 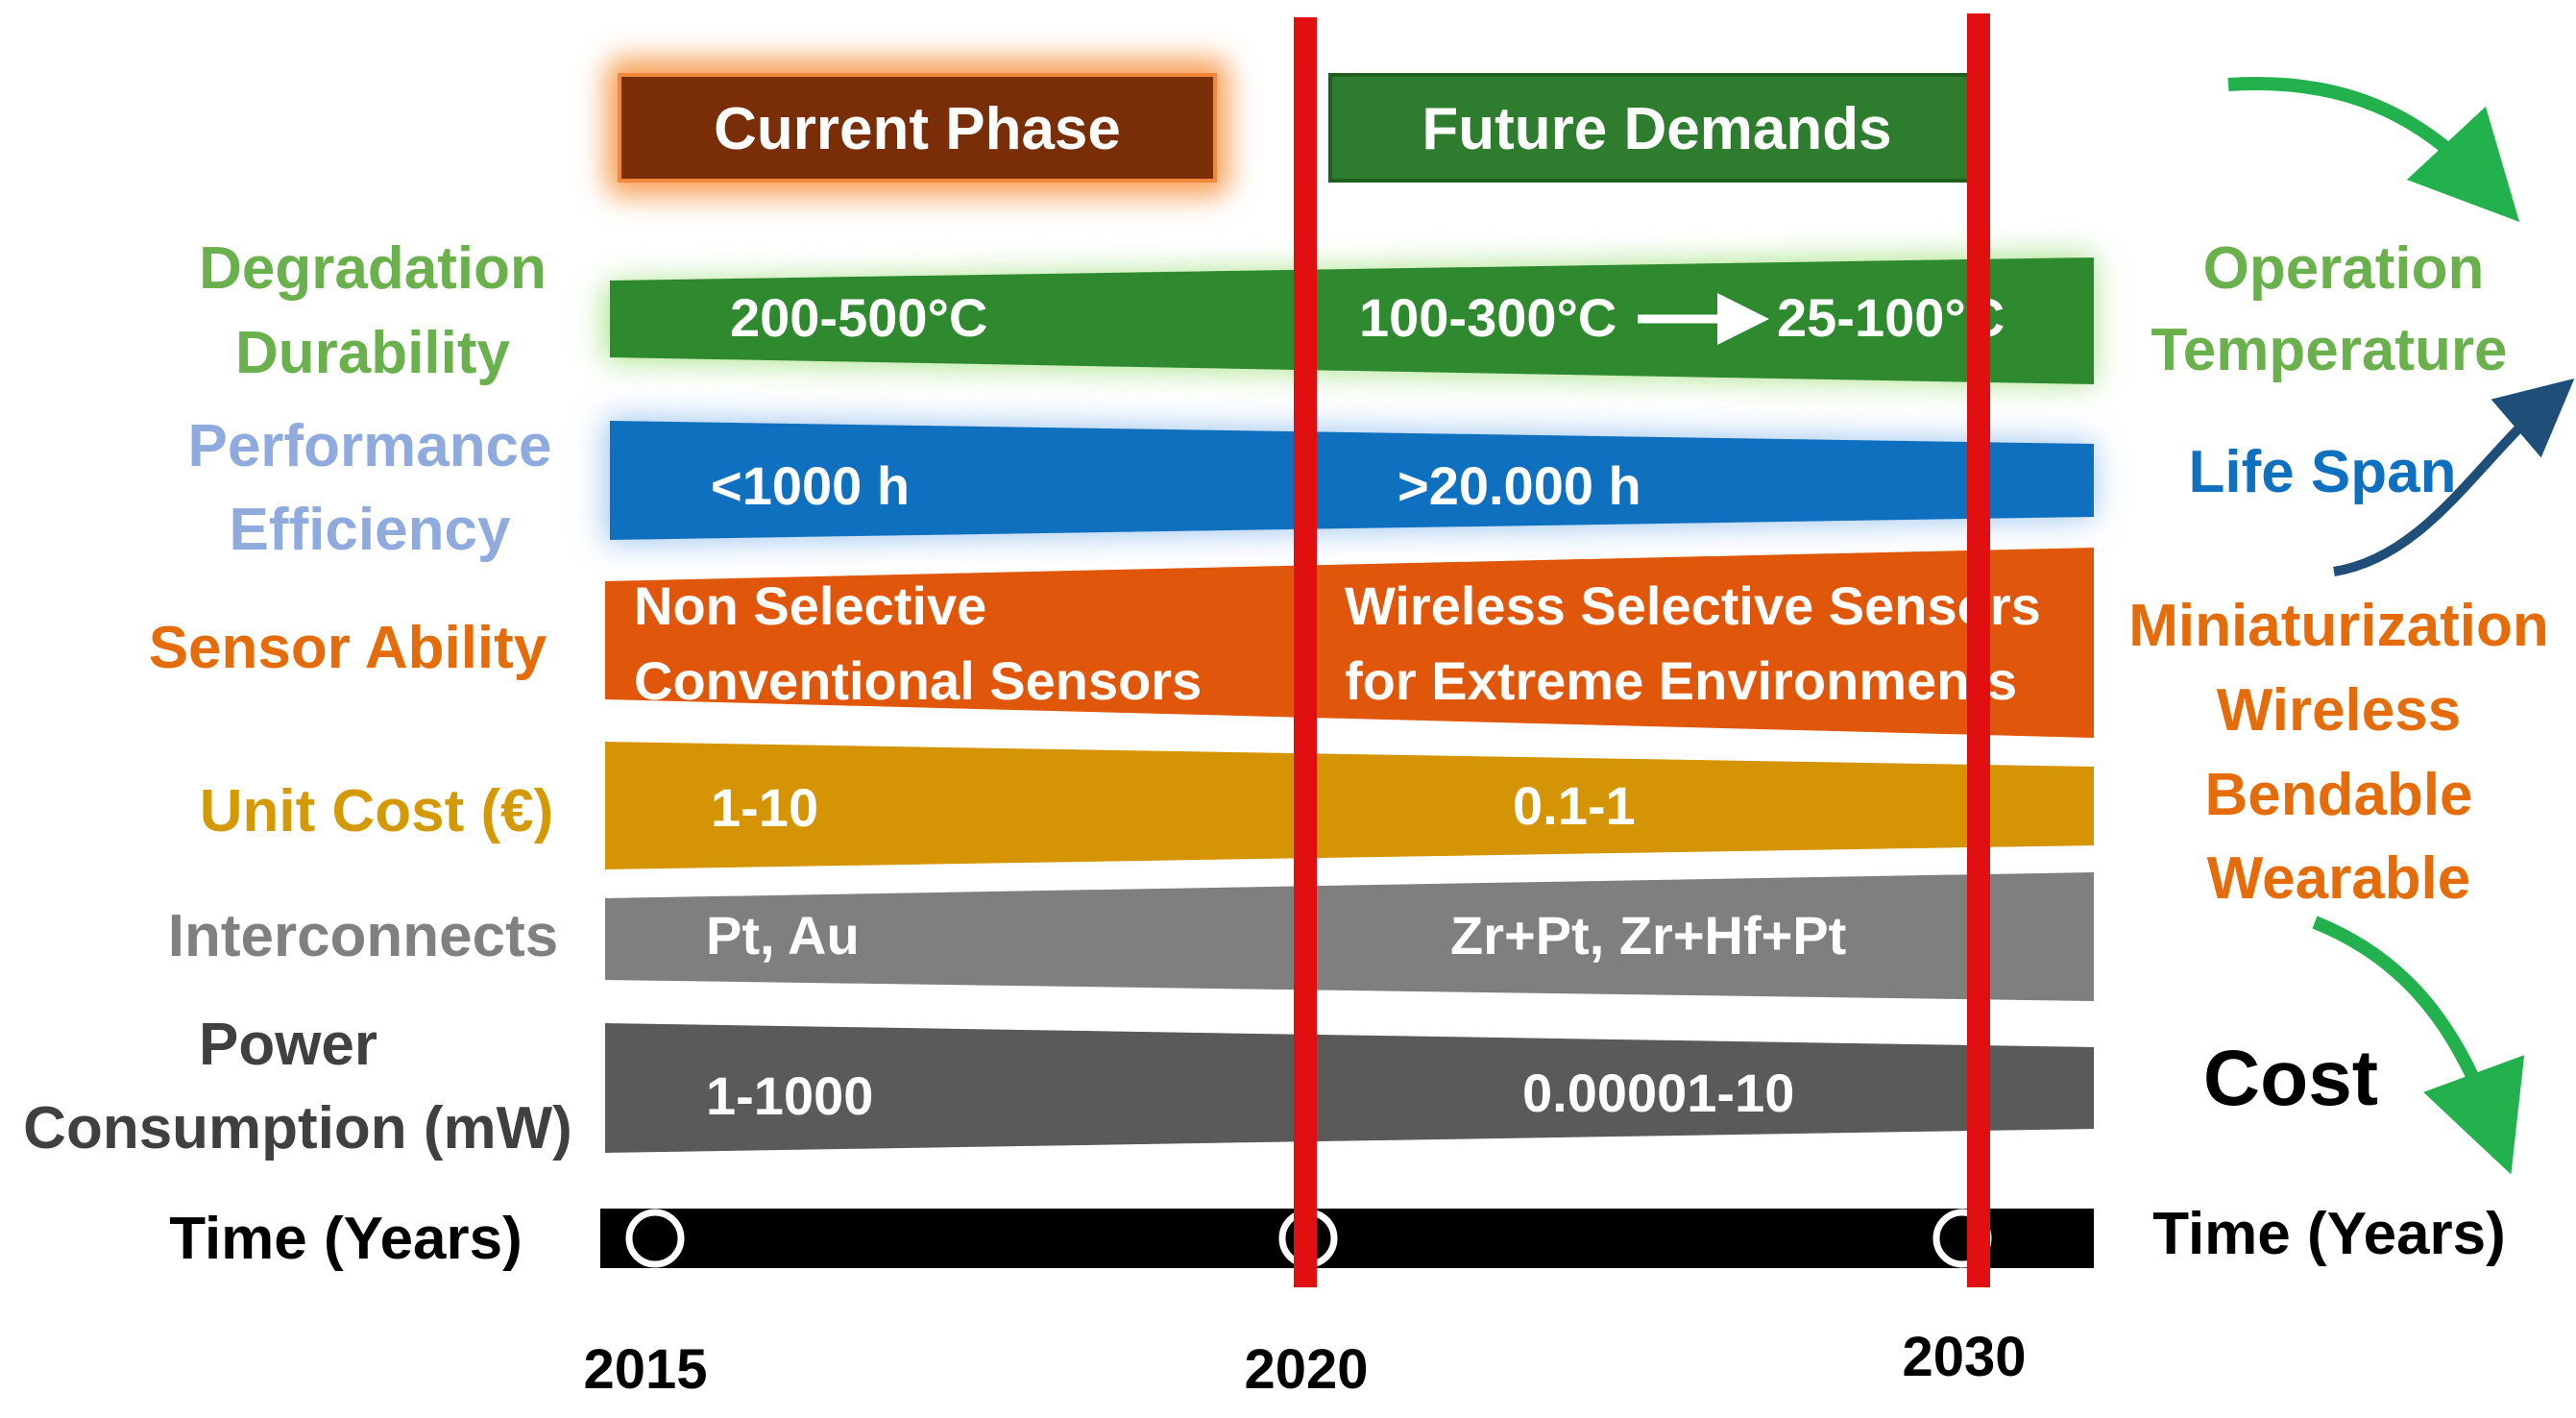 I want to click on marker-line-2030, so click(x=1979, y=650).